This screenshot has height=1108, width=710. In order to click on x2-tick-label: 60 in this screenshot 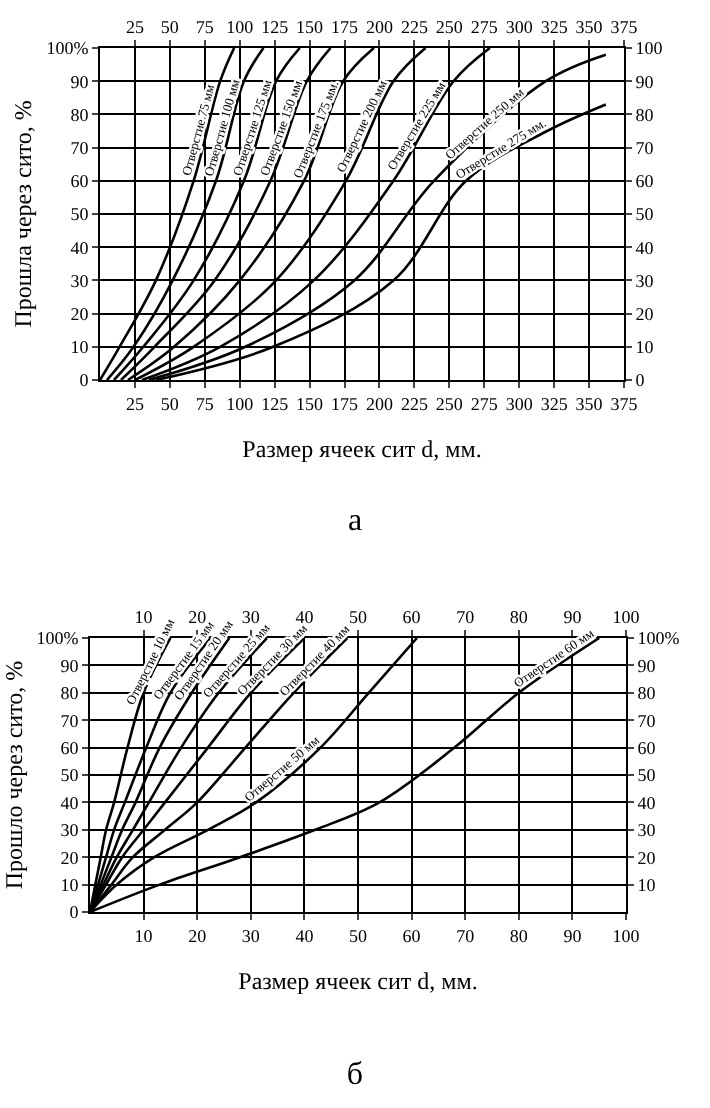, I will do `click(412, 935)`.